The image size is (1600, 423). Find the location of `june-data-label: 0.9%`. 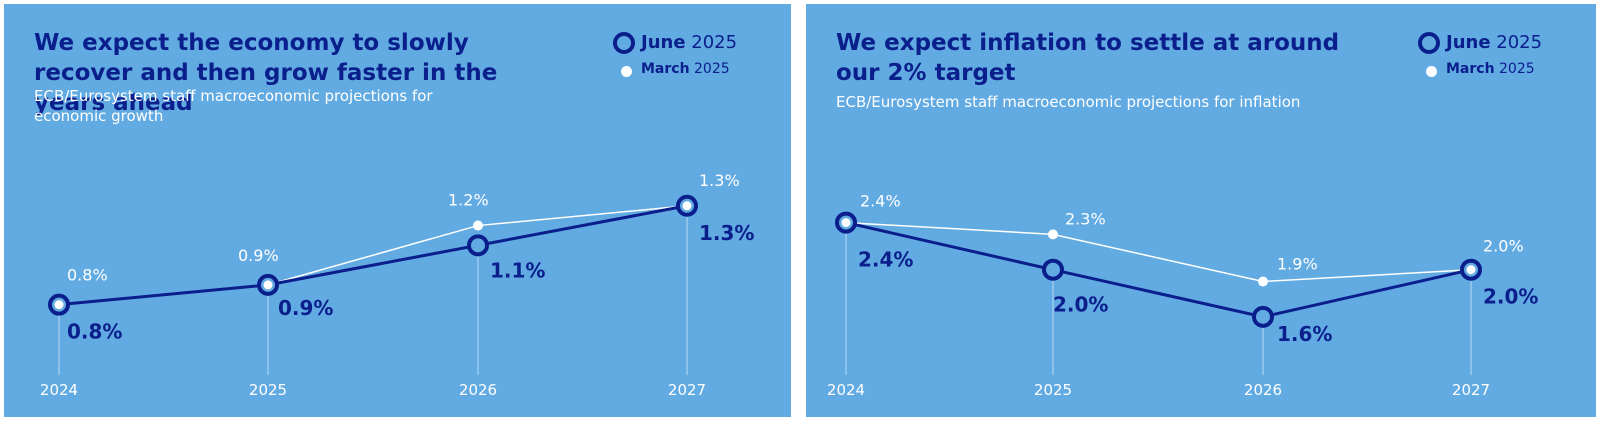

june-data-label: 0.9% is located at coordinates (305, 308).